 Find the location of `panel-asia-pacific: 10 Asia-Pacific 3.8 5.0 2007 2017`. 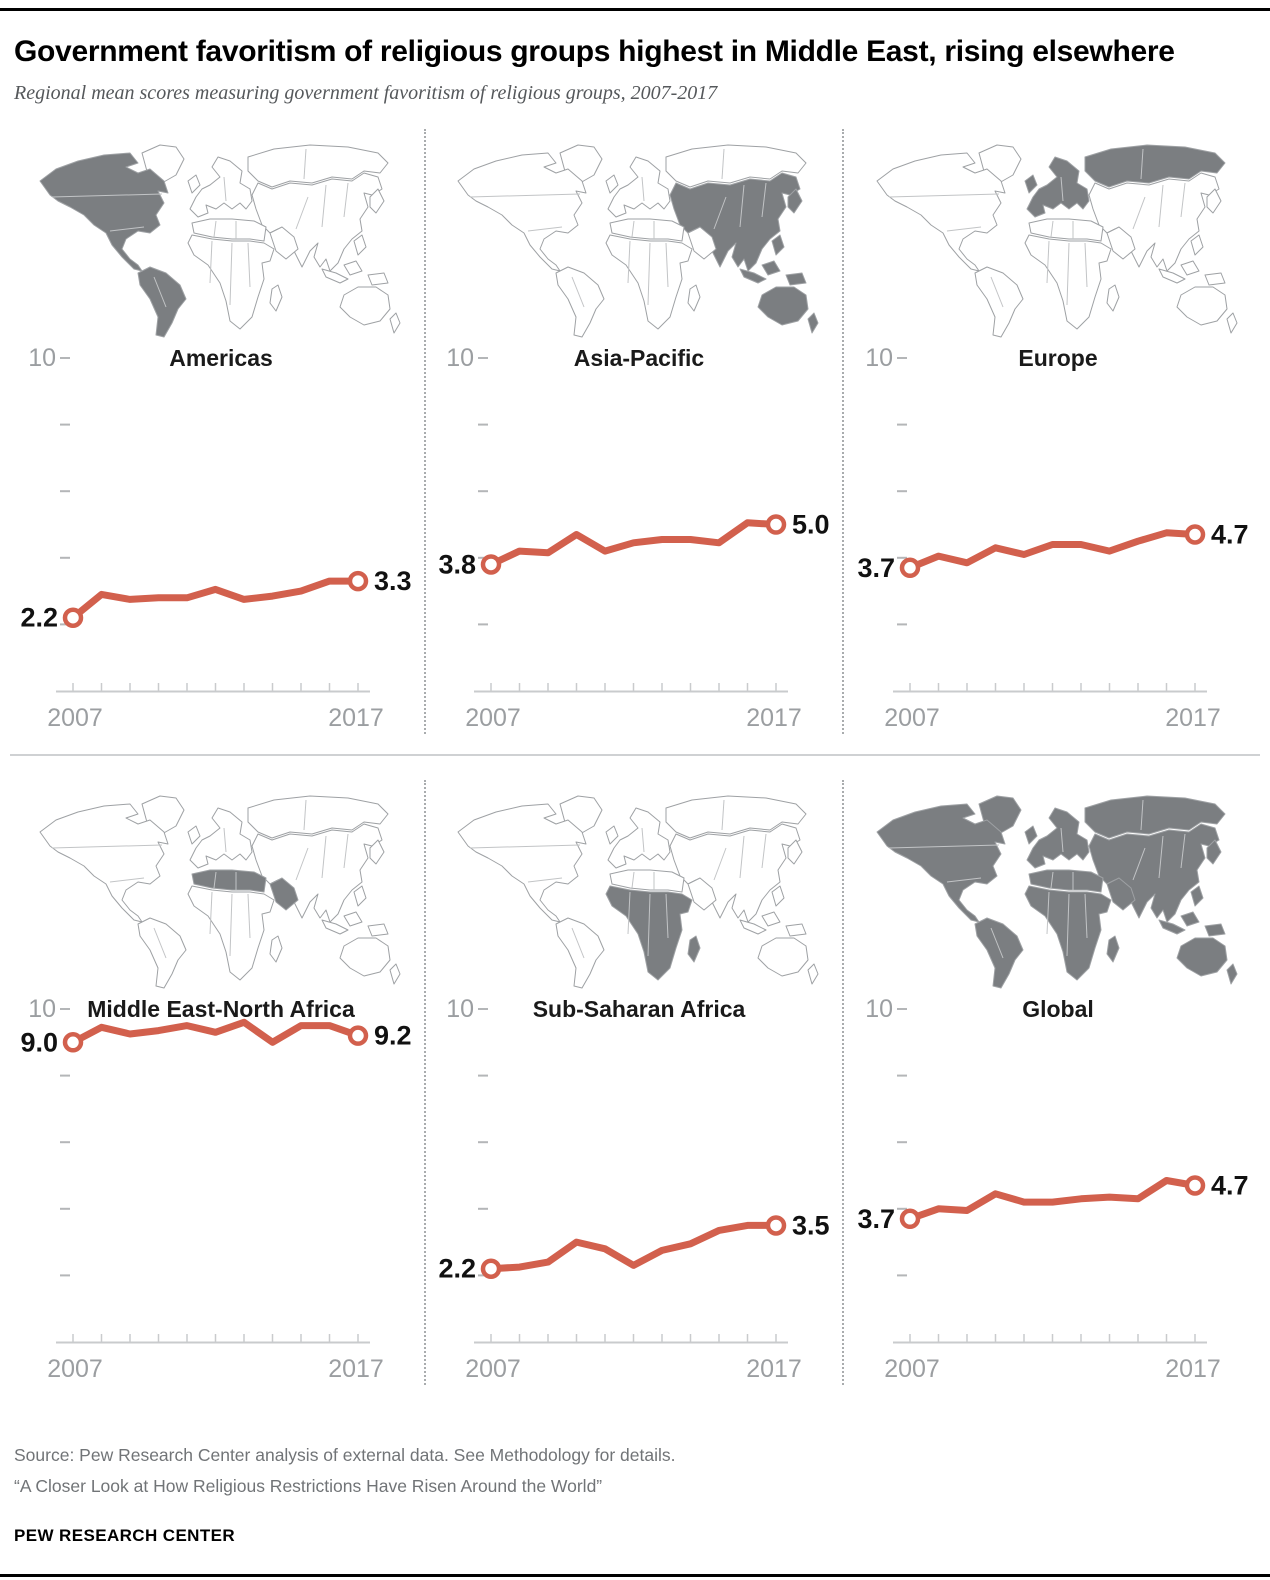

panel-asia-pacific: 10 Asia-Pacific 3.8 5.0 2007 2017 is located at coordinates (635, 431).